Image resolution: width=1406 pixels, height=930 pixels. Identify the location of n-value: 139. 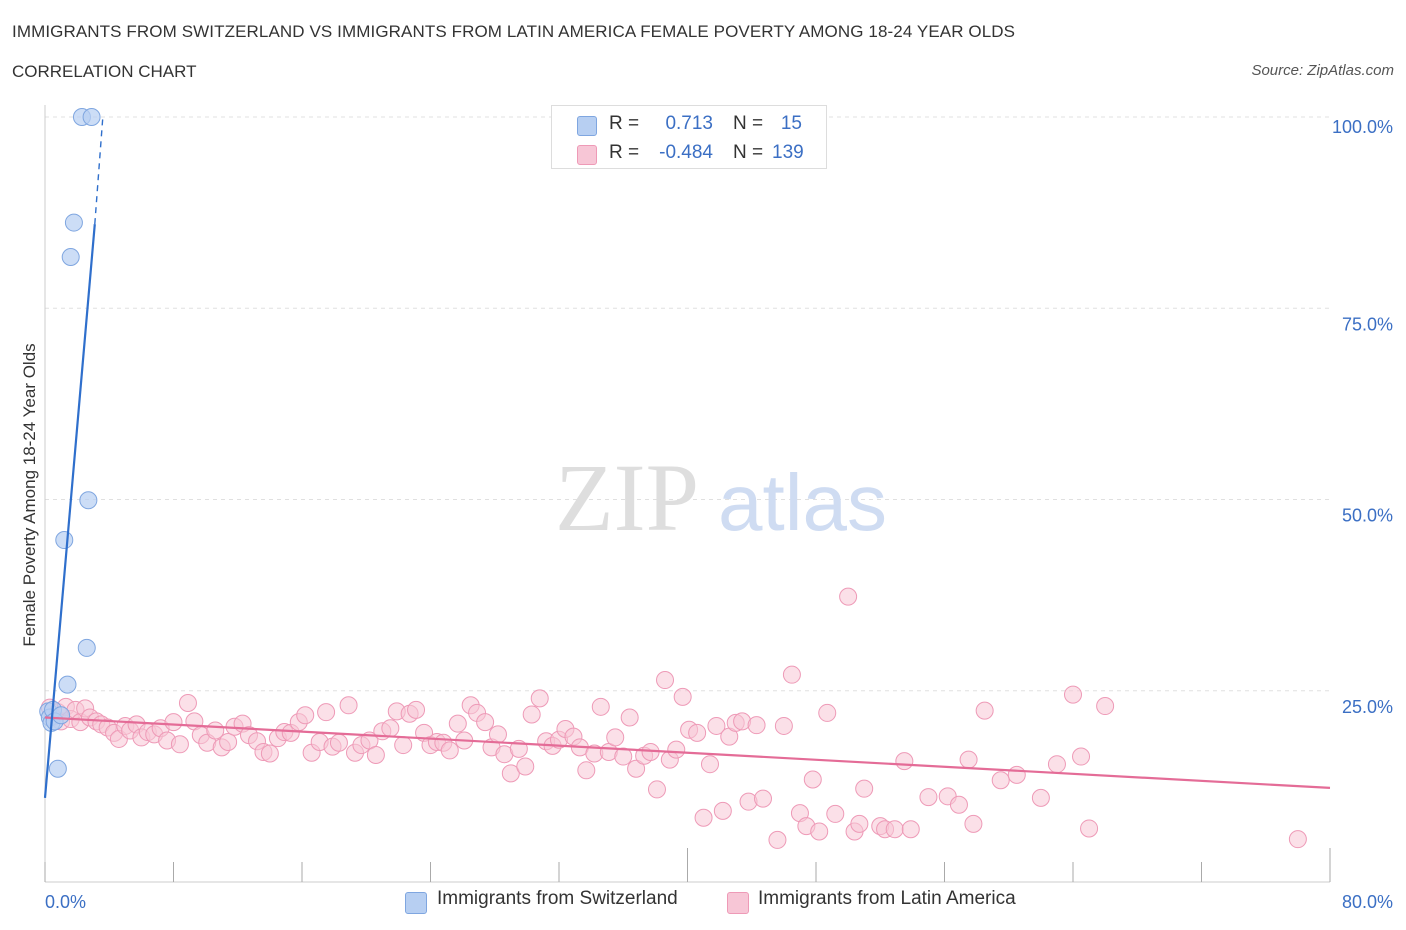
(788, 152).